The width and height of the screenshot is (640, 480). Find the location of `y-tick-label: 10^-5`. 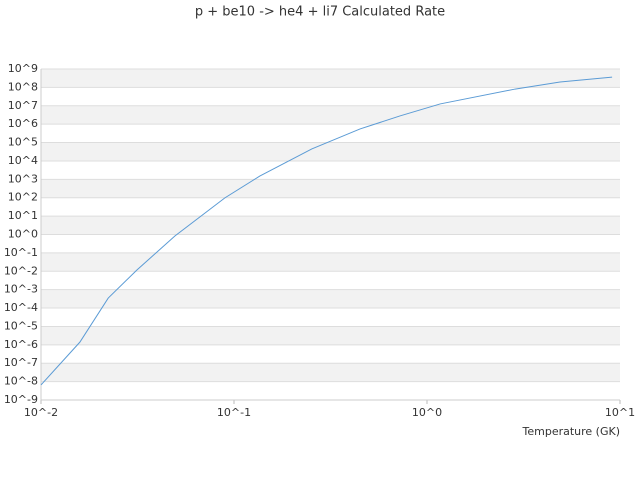

y-tick-label: 10^-5 is located at coordinates (21, 325).